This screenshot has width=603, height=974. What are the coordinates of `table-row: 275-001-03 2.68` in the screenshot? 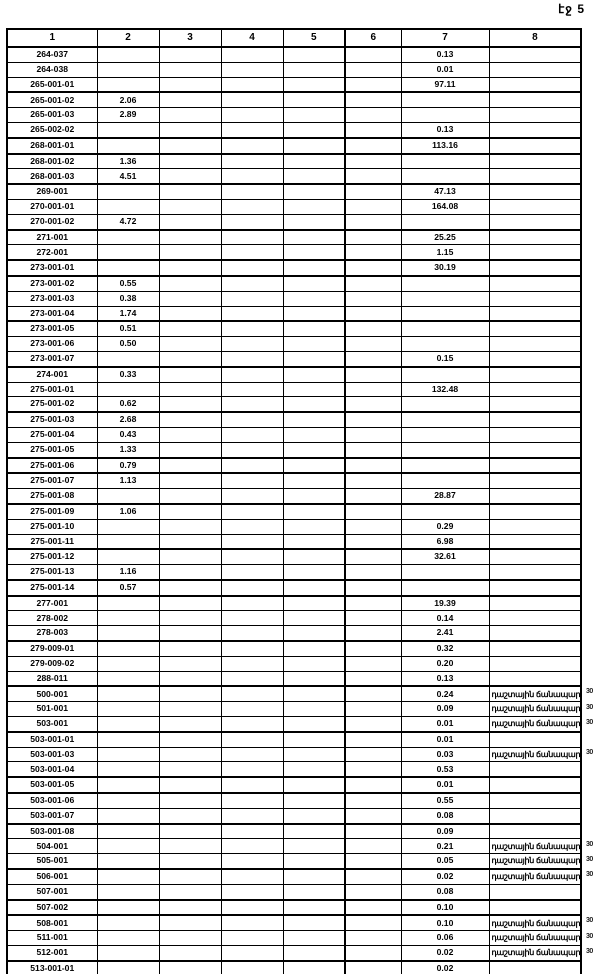 It's located at (294, 419).